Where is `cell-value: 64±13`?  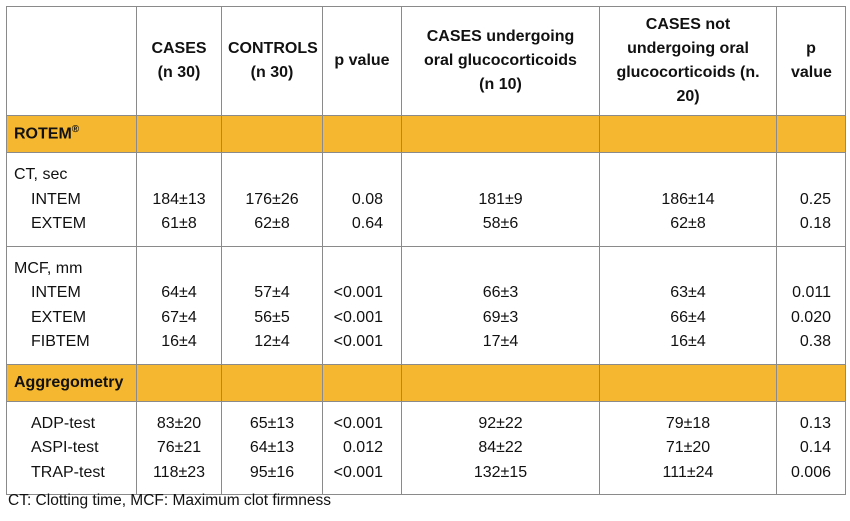
cell-value: 64±13 is located at coordinates (272, 447).